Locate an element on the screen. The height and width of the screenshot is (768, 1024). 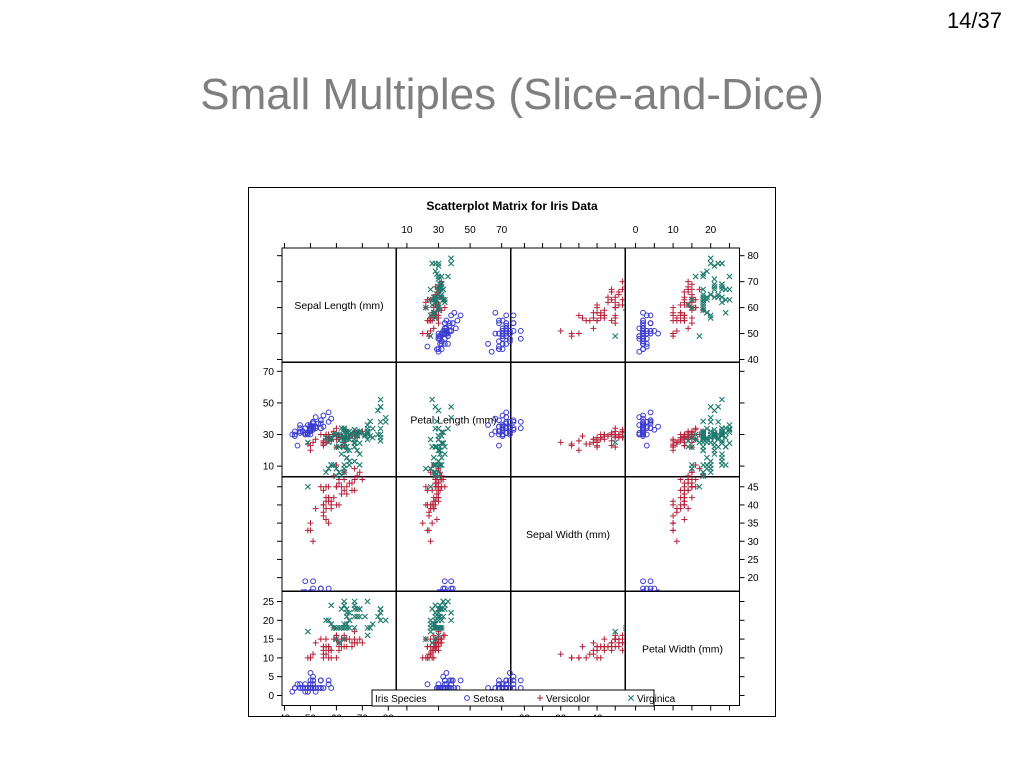
legend-label-versicolor: Versicolor is located at coordinates (568, 699).